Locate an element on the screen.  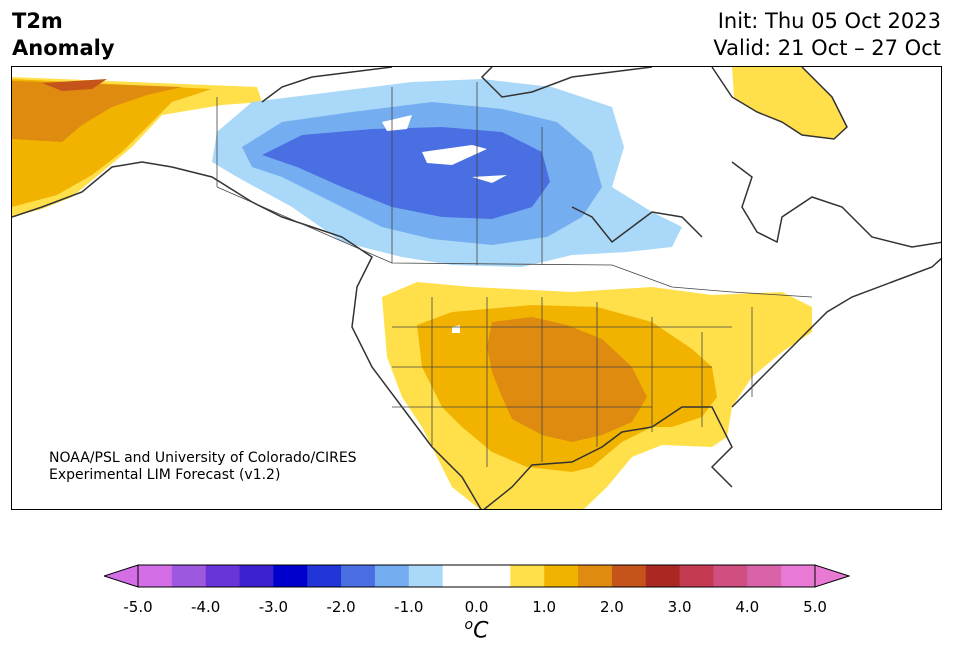
colorbar-over-arrow is located at coordinates (832, 576).